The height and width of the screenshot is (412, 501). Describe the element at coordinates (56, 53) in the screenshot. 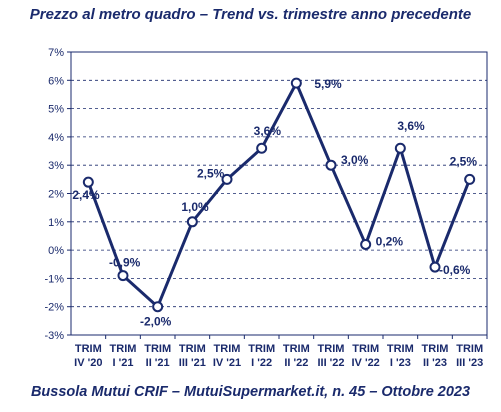

I see `y-tick-label: 7%` at that location.